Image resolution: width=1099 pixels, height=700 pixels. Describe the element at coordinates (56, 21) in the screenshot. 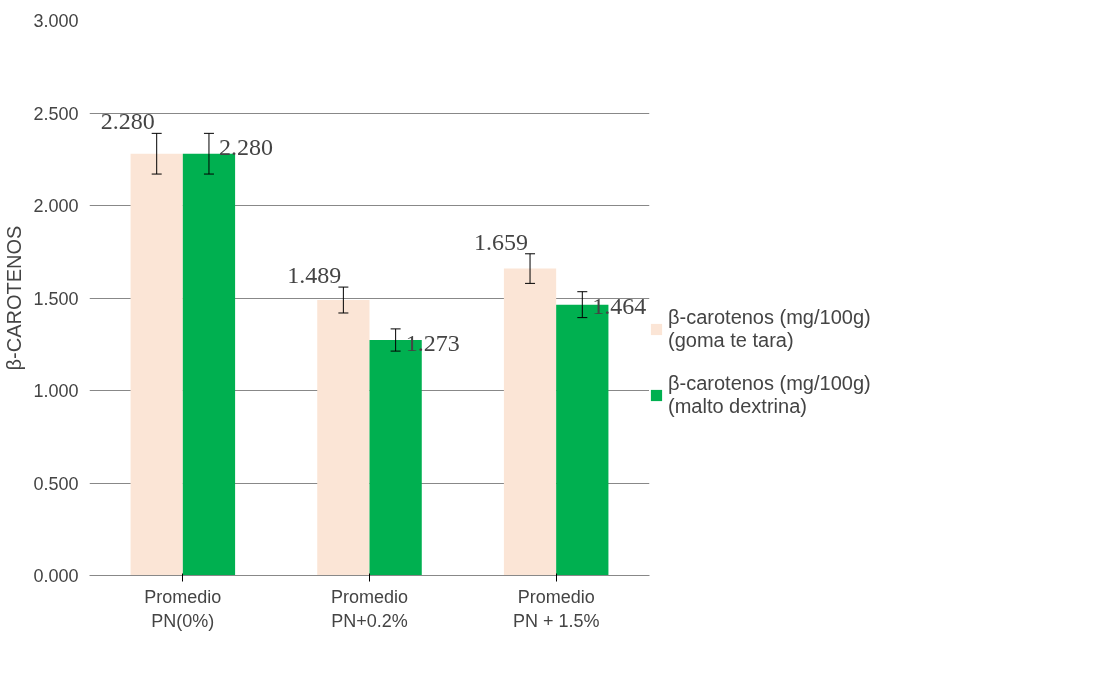

I see `y-tick-label: 3.000` at that location.